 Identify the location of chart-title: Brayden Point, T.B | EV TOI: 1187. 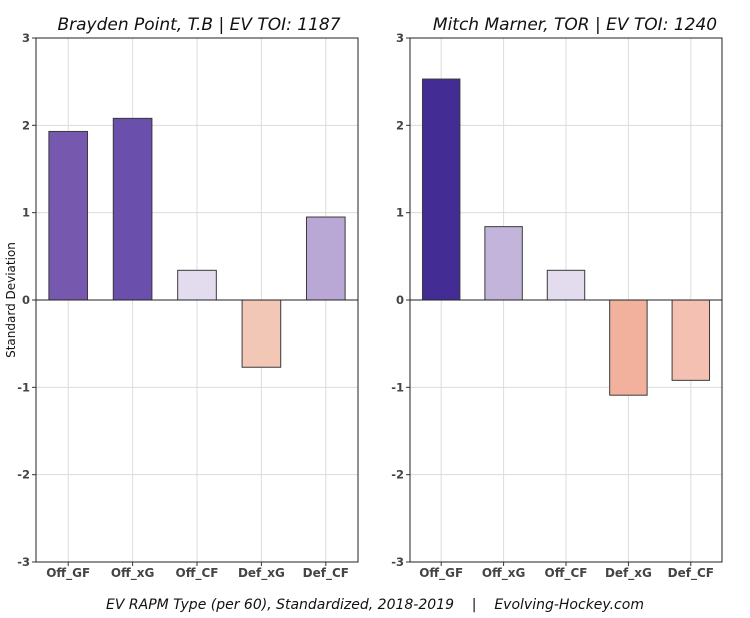
(198, 25).